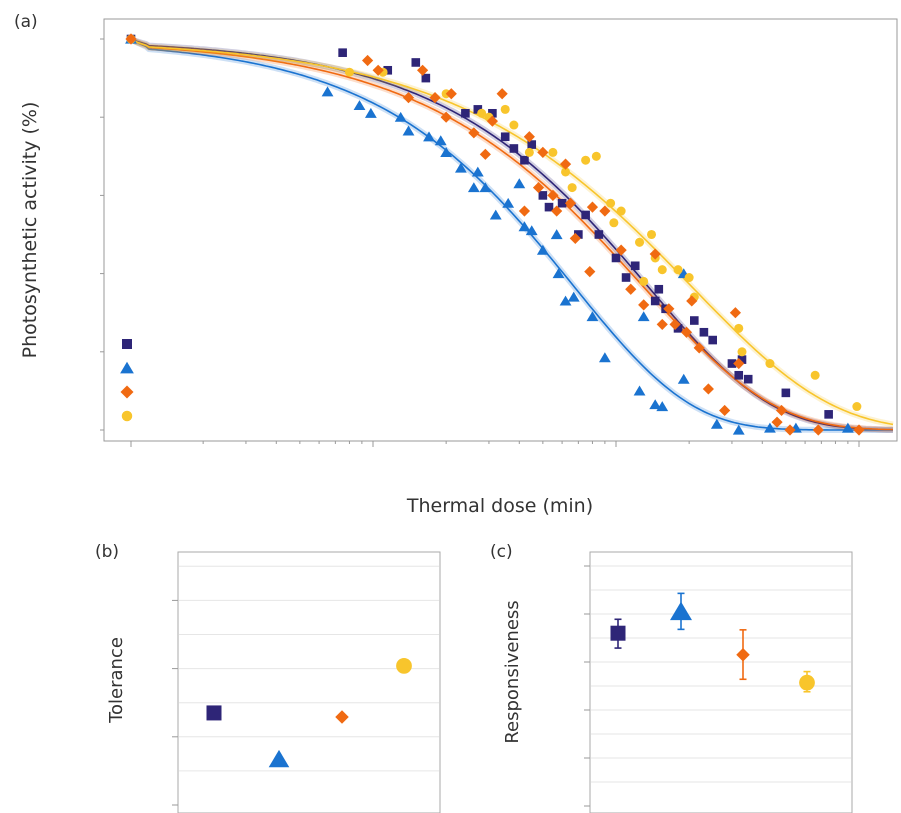 This screenshot has width=901, height=813. I want to click on midsummer-responsiveness-point, so click(743, 655).